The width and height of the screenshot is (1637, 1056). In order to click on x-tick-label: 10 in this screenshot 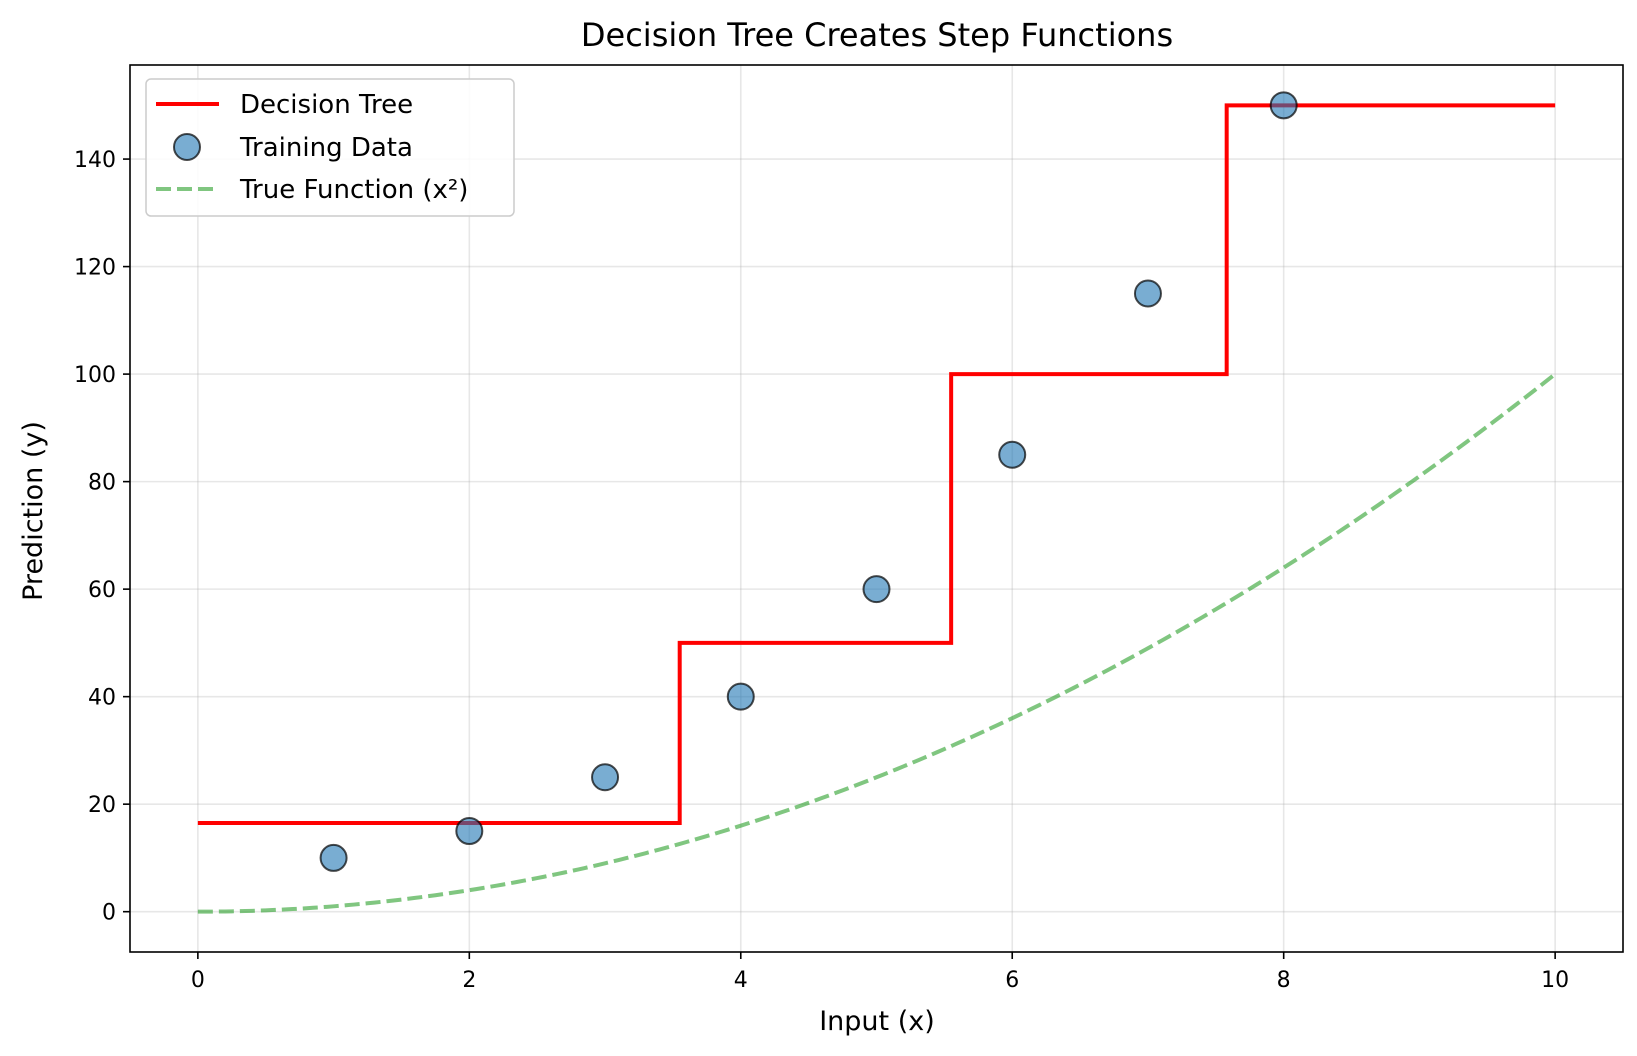, I will do `click(1555, 980)`.